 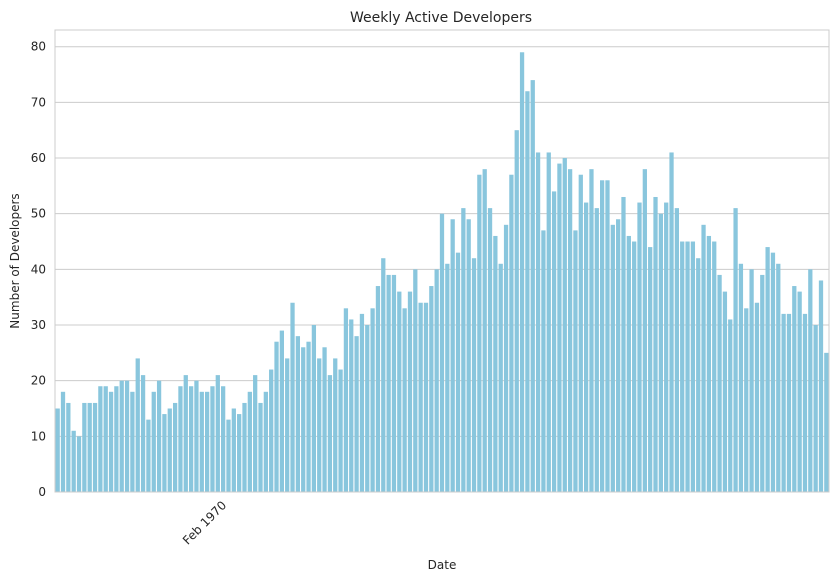 What do you see at coordinates (15, 260) in the screenshot?
I see `y-axis-label: Number of Developers` at bounding box center [15, 260].